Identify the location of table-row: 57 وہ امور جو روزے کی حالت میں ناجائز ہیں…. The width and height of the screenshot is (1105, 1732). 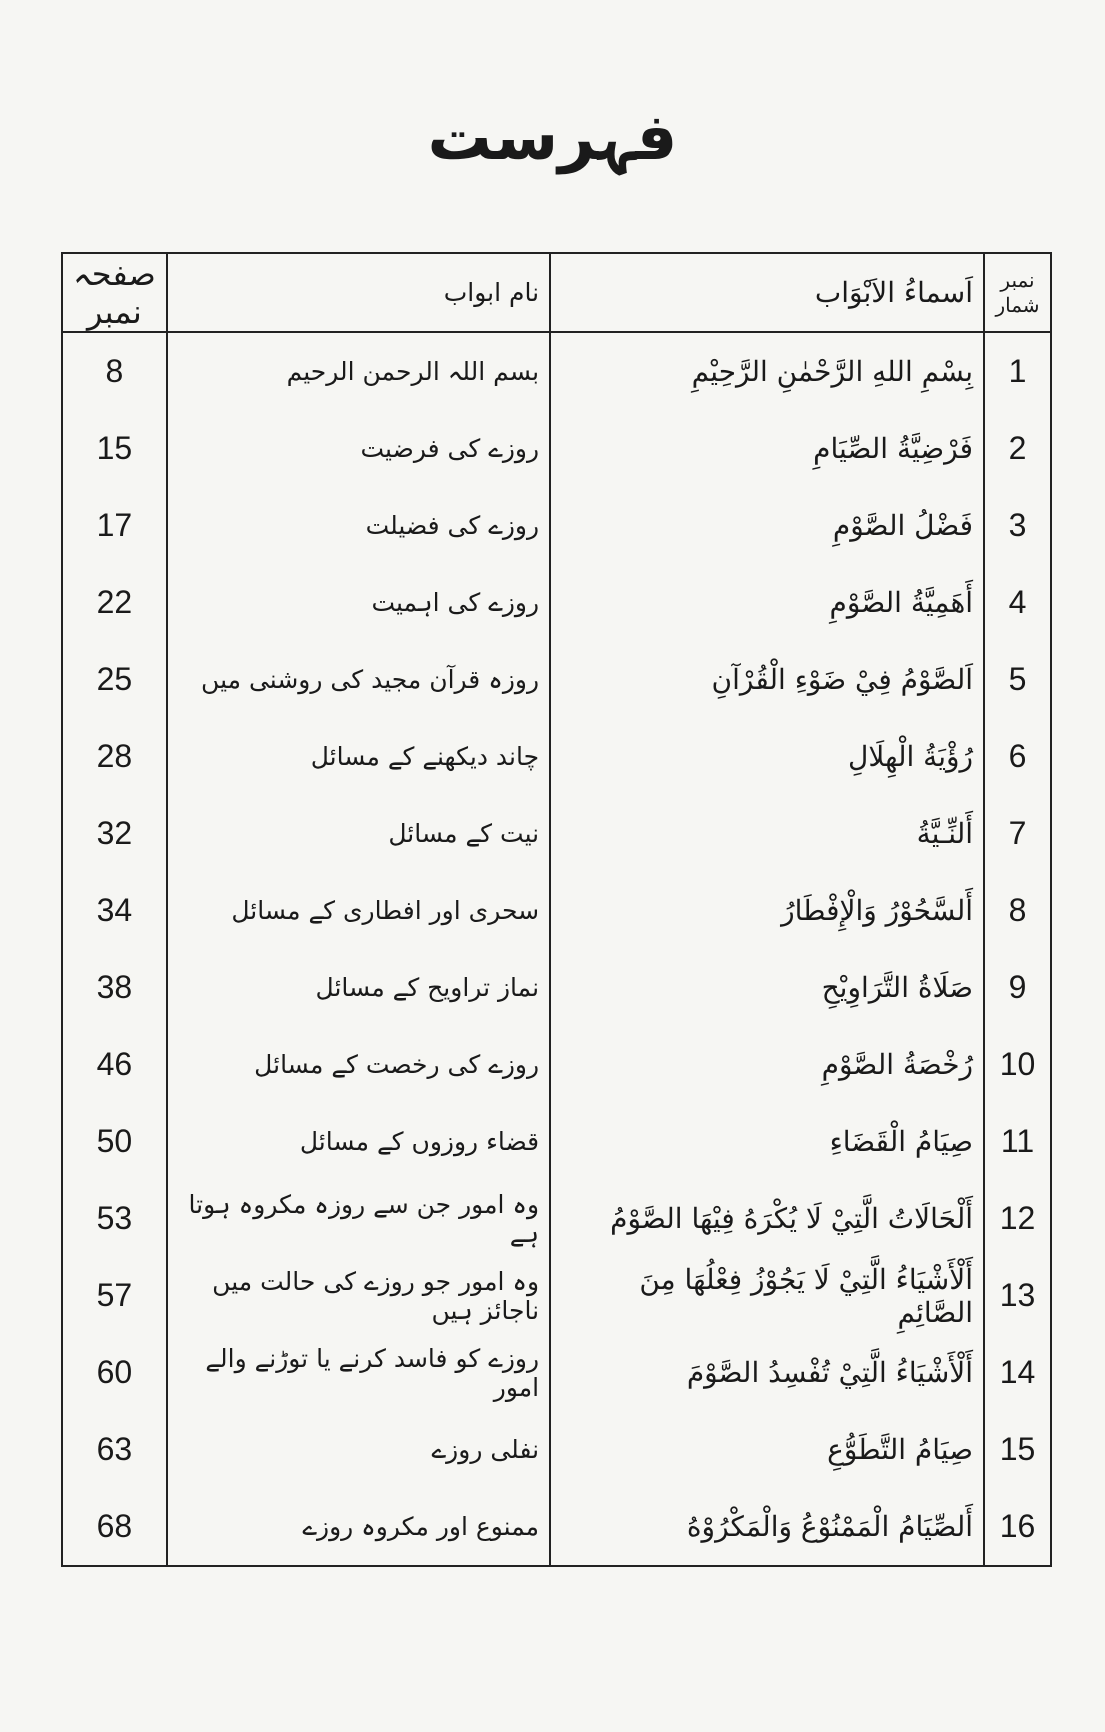
(556, 1295).